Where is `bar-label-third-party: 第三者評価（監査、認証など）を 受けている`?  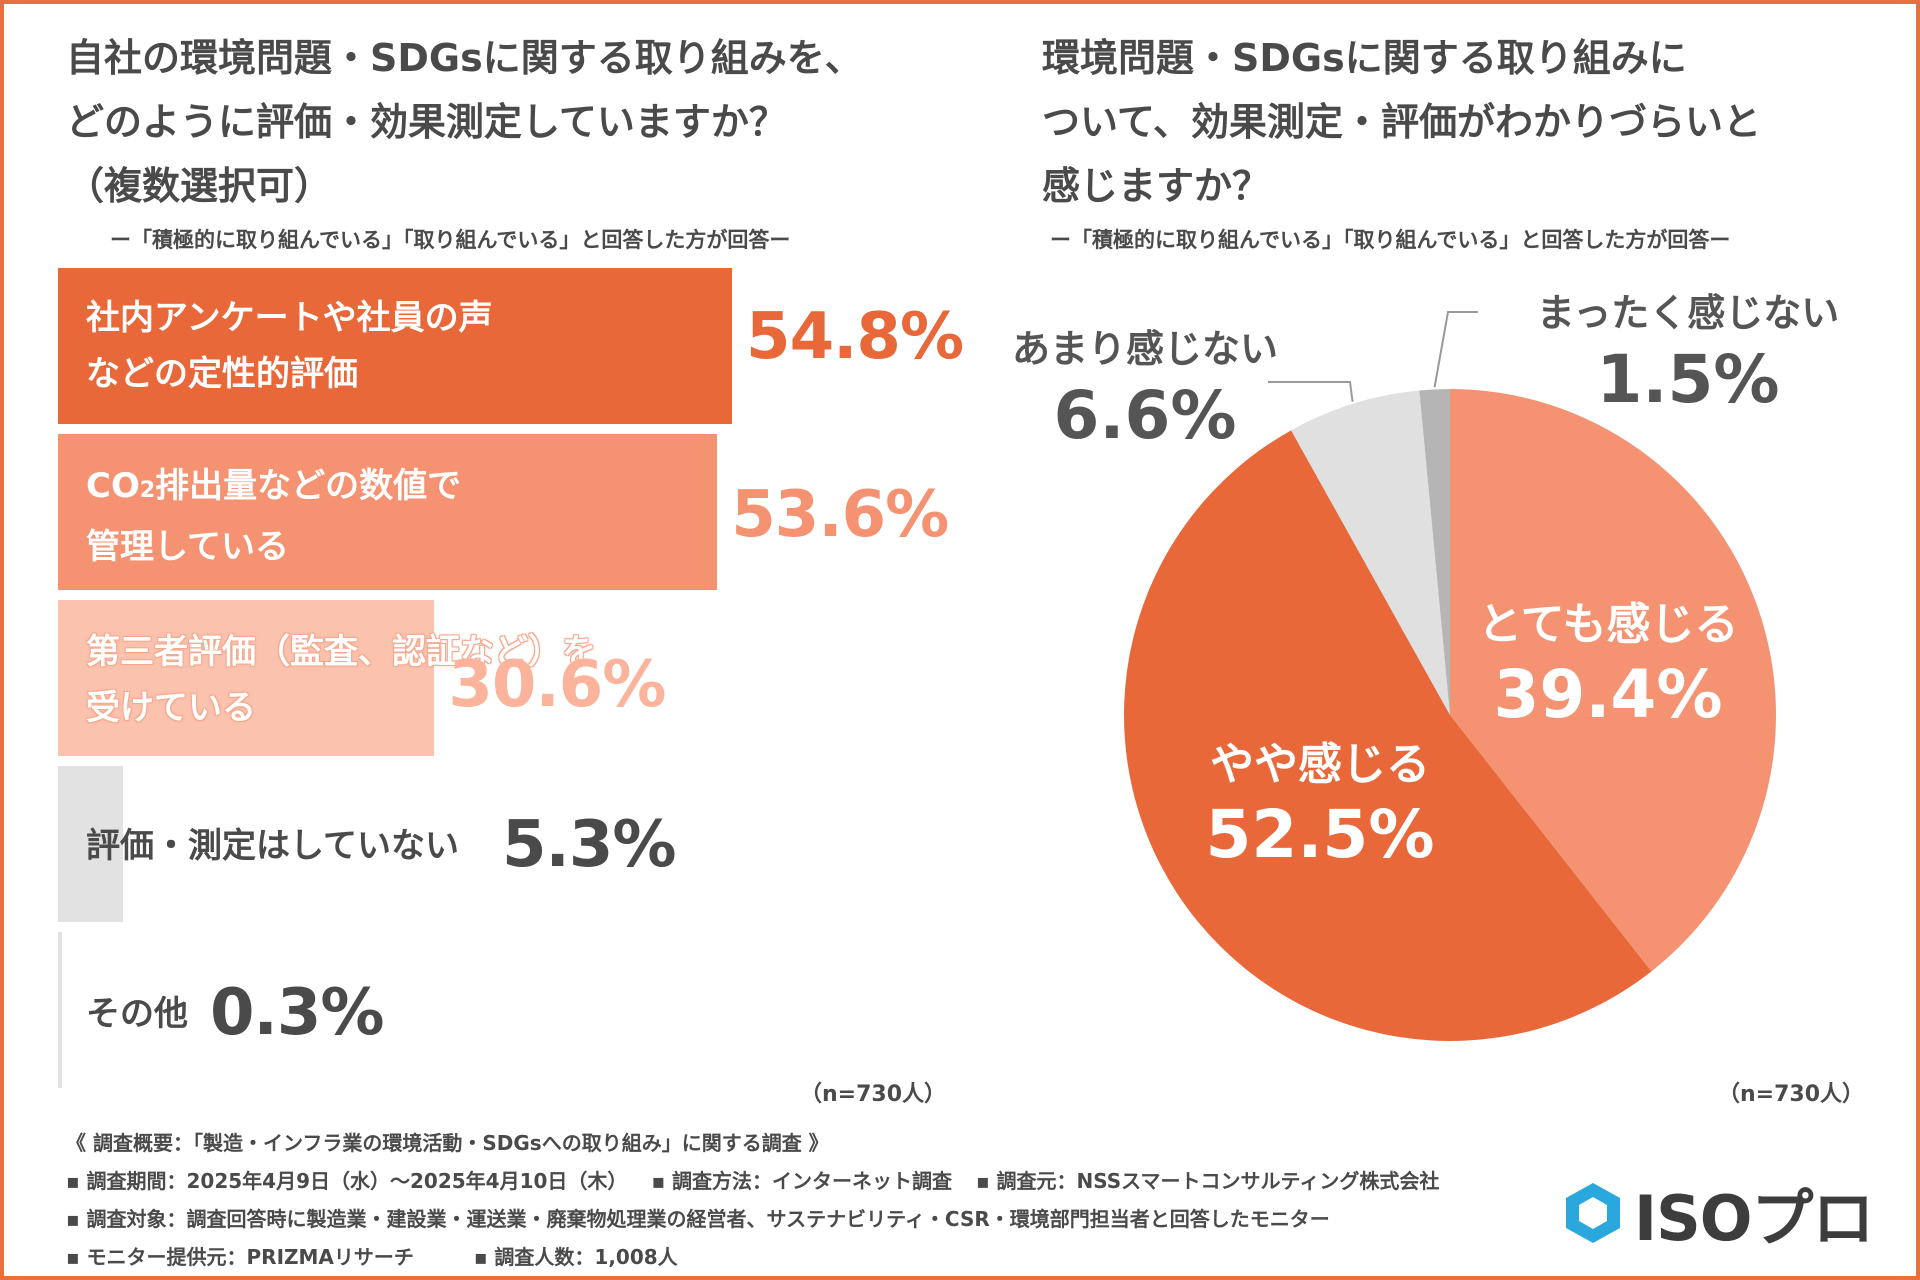
bar-label-third-party: 第三者評価（監査、認証など）を 受けている is located at coordinates (341, 680).